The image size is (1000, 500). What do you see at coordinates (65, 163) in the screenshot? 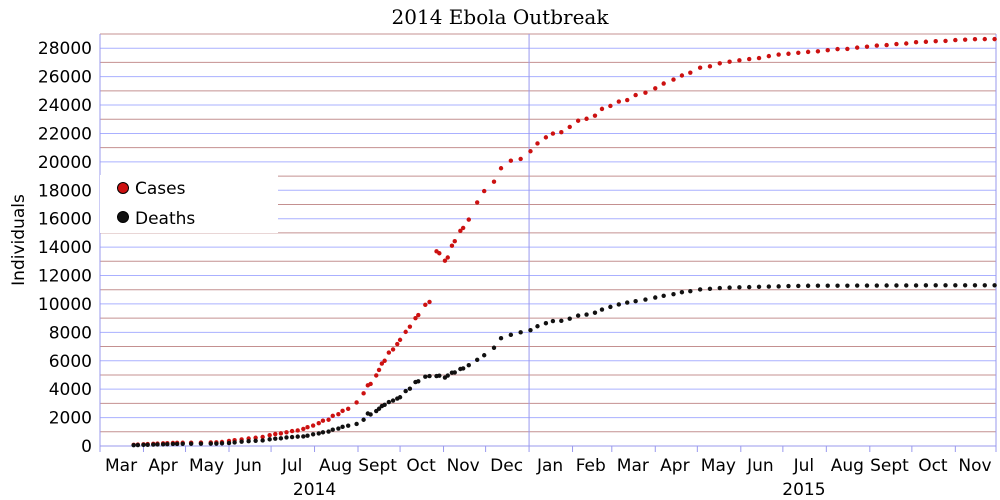
I see `y-tick-label: 20000` at bounding box center [65, 163].